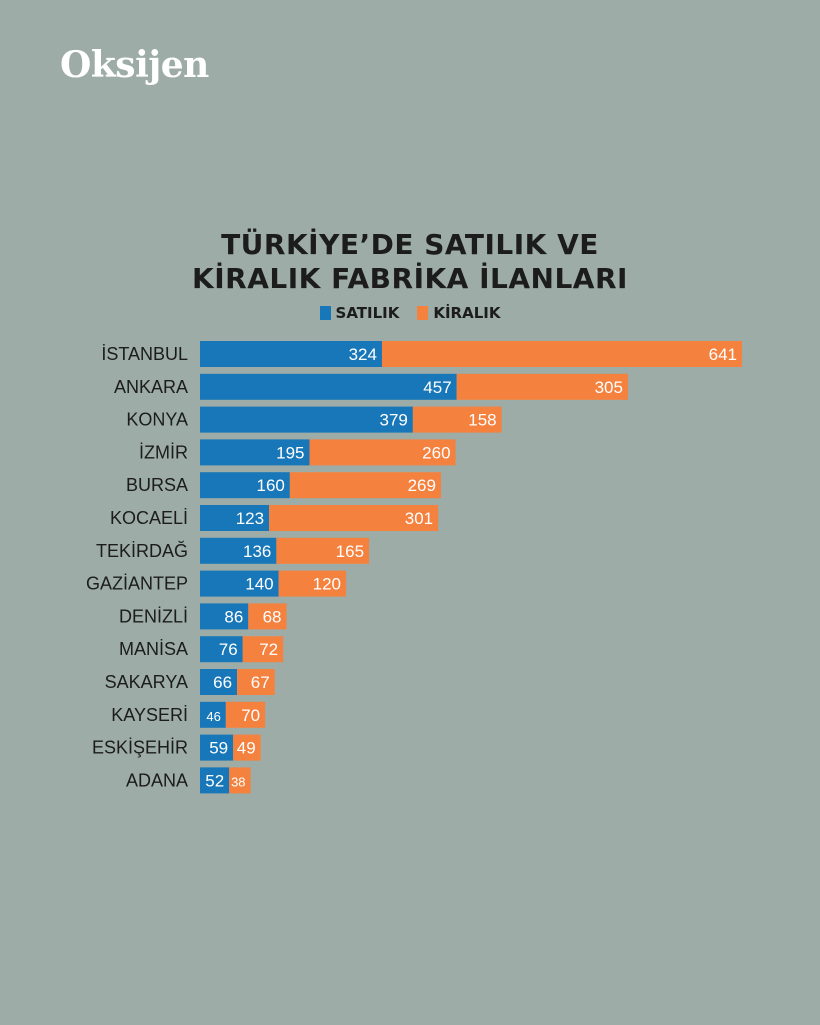 The image size is (820, 1025). I want to click on data-label-satilik: 123, so click(250, 518).